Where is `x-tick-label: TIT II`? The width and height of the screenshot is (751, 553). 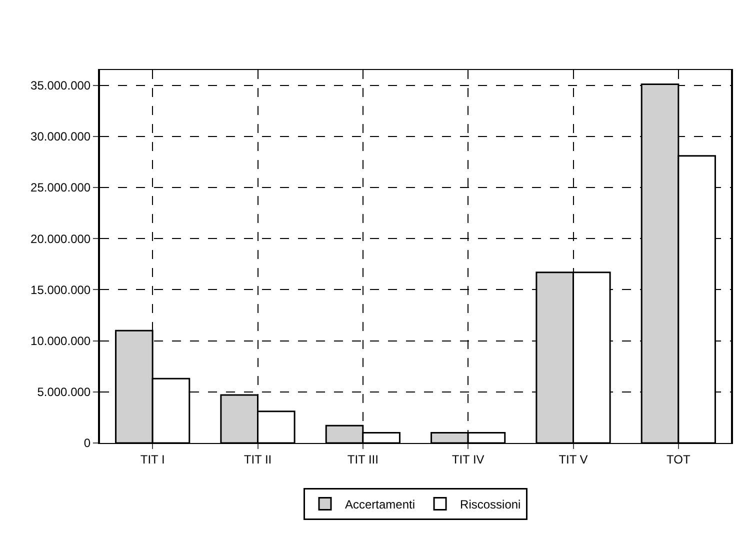 x-tick-label: TIT II is located at coordinates (258, 459).